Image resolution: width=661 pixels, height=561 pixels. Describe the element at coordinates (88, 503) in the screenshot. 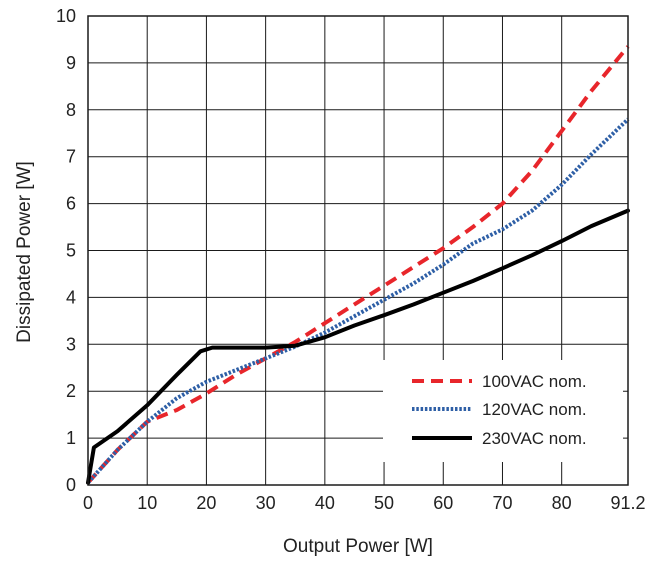

I see `x-tick-label: 0` at that location.